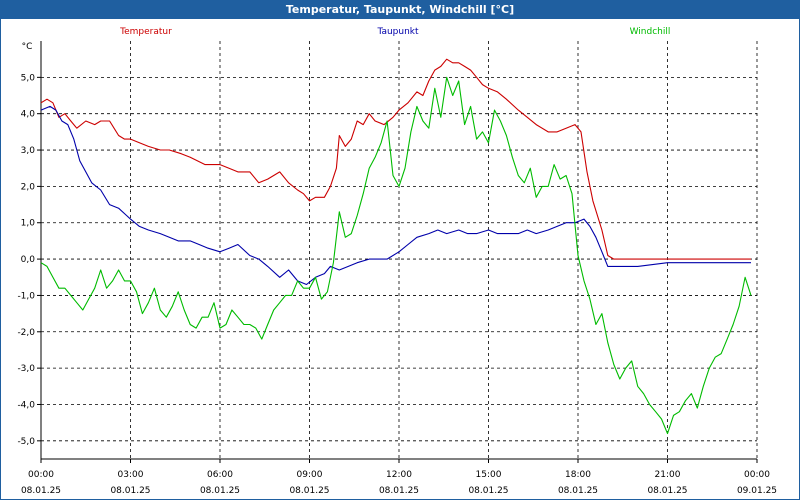 This screenshot has width=800, height=500. What do you see at coordinates (650, 32) in the screenshot?
I see `legend-windchill: Windchill` at bounding box center [650, 32].